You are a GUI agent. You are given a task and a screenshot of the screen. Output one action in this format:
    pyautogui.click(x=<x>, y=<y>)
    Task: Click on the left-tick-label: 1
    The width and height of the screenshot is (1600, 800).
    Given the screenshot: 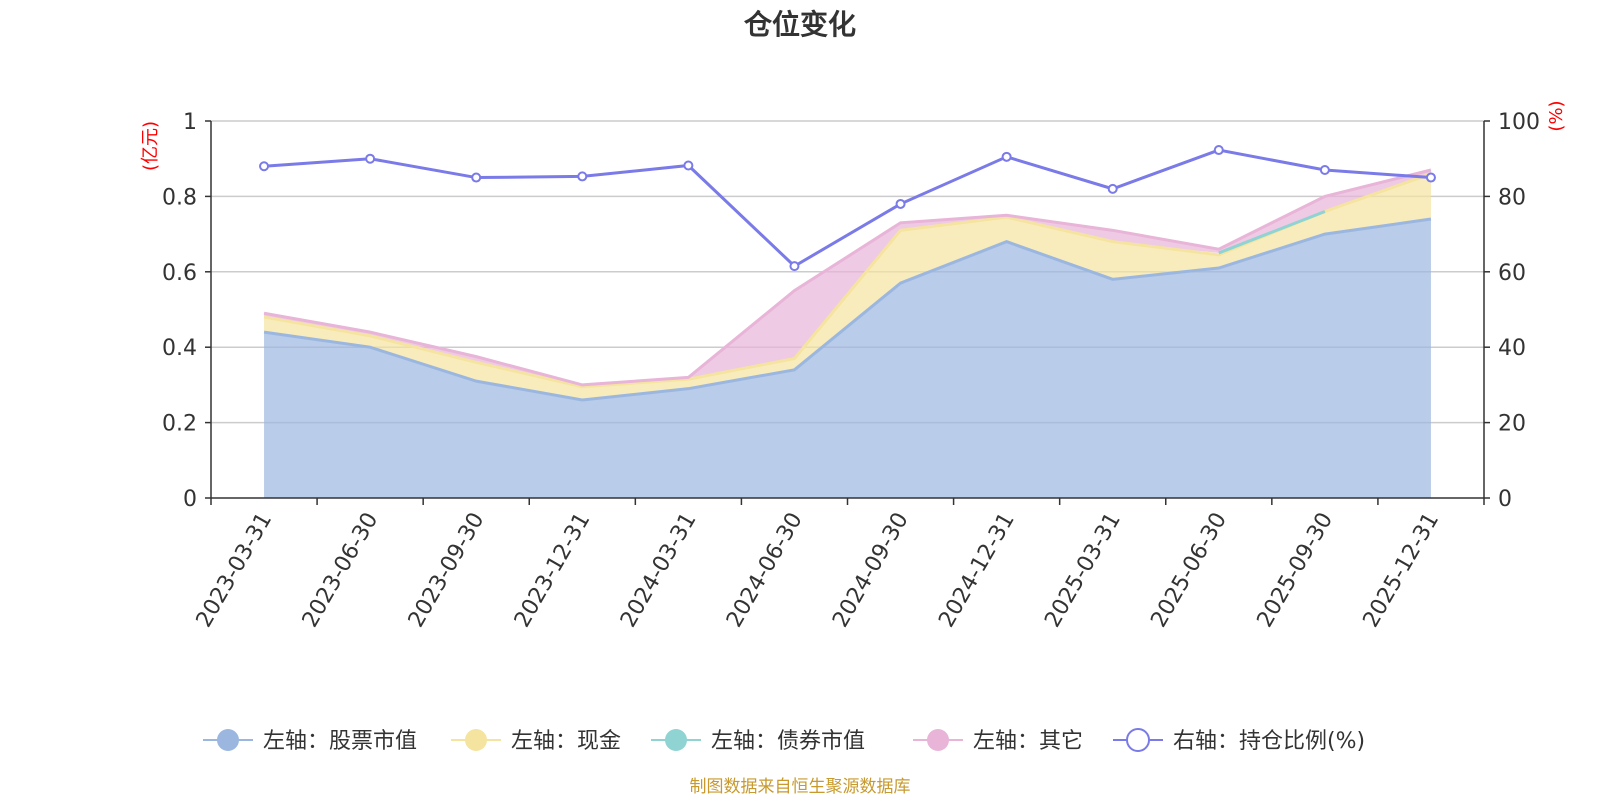 What is the action you would take?
    pyautogui.click(x=190, y=122)
    